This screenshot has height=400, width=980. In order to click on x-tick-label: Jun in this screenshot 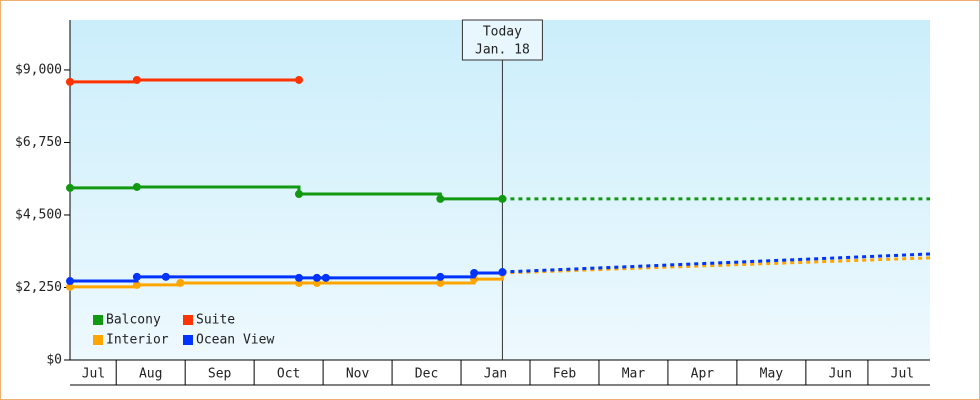, I will do `click(840, 374)`.